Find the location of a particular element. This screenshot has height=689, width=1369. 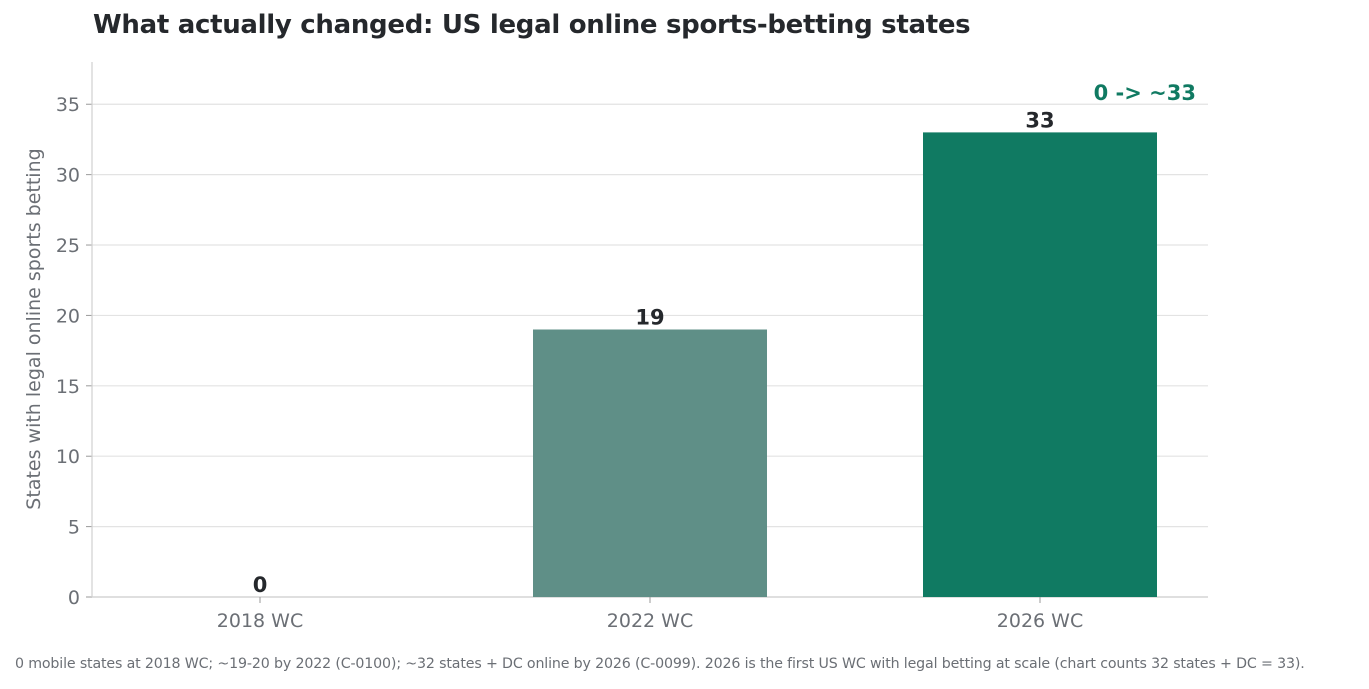

x-tick-label: 2018 WC is located at coordinates (260, 621).